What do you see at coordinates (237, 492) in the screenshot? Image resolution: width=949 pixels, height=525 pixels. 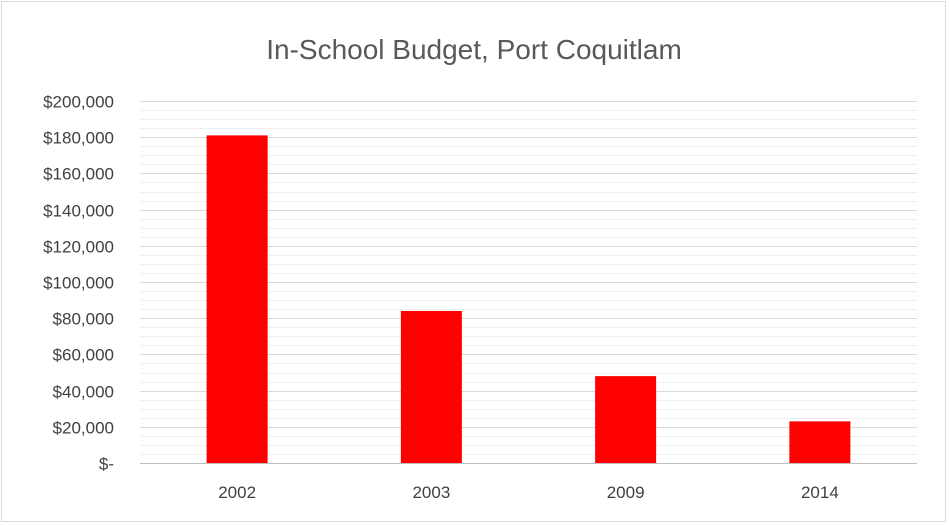 I see `x-tick-label: 2002` at bounding box center [237, 492].